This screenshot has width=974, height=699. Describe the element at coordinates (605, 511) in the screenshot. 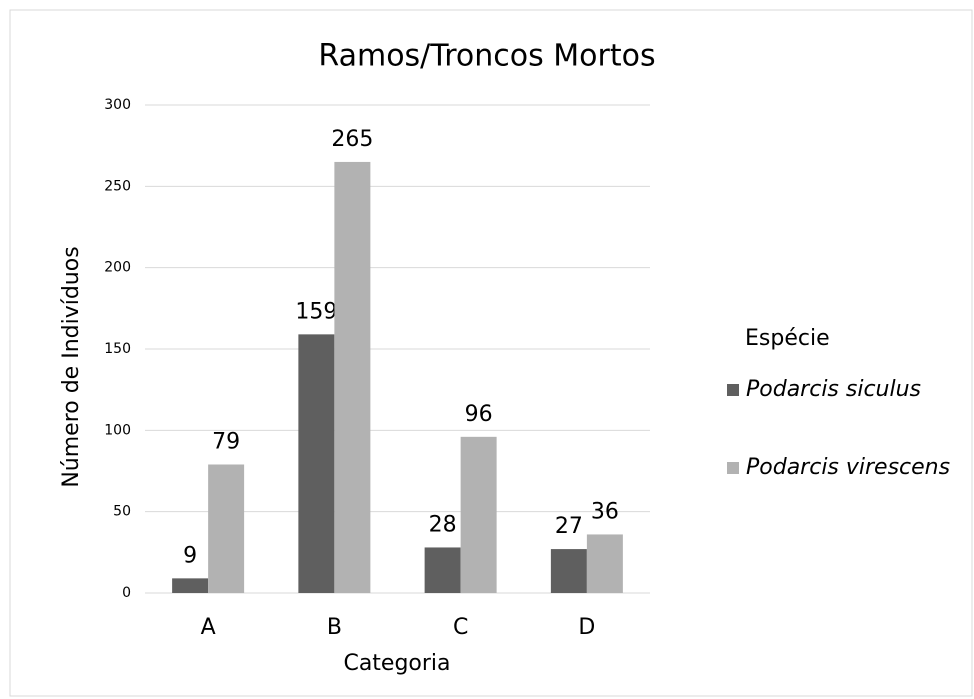

I see `data-label: 36` at that location.